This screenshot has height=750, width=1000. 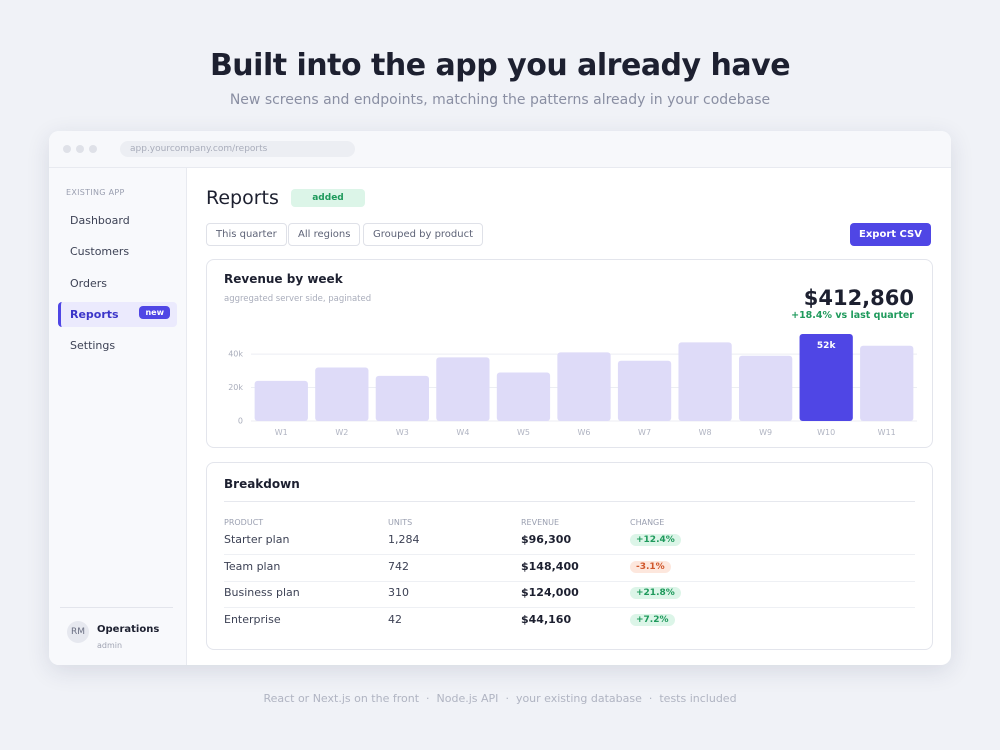 What do you see at coordinates (398, 593) in the screenshot?
I see `table-cell: 310` at bounding box center [398, 593].